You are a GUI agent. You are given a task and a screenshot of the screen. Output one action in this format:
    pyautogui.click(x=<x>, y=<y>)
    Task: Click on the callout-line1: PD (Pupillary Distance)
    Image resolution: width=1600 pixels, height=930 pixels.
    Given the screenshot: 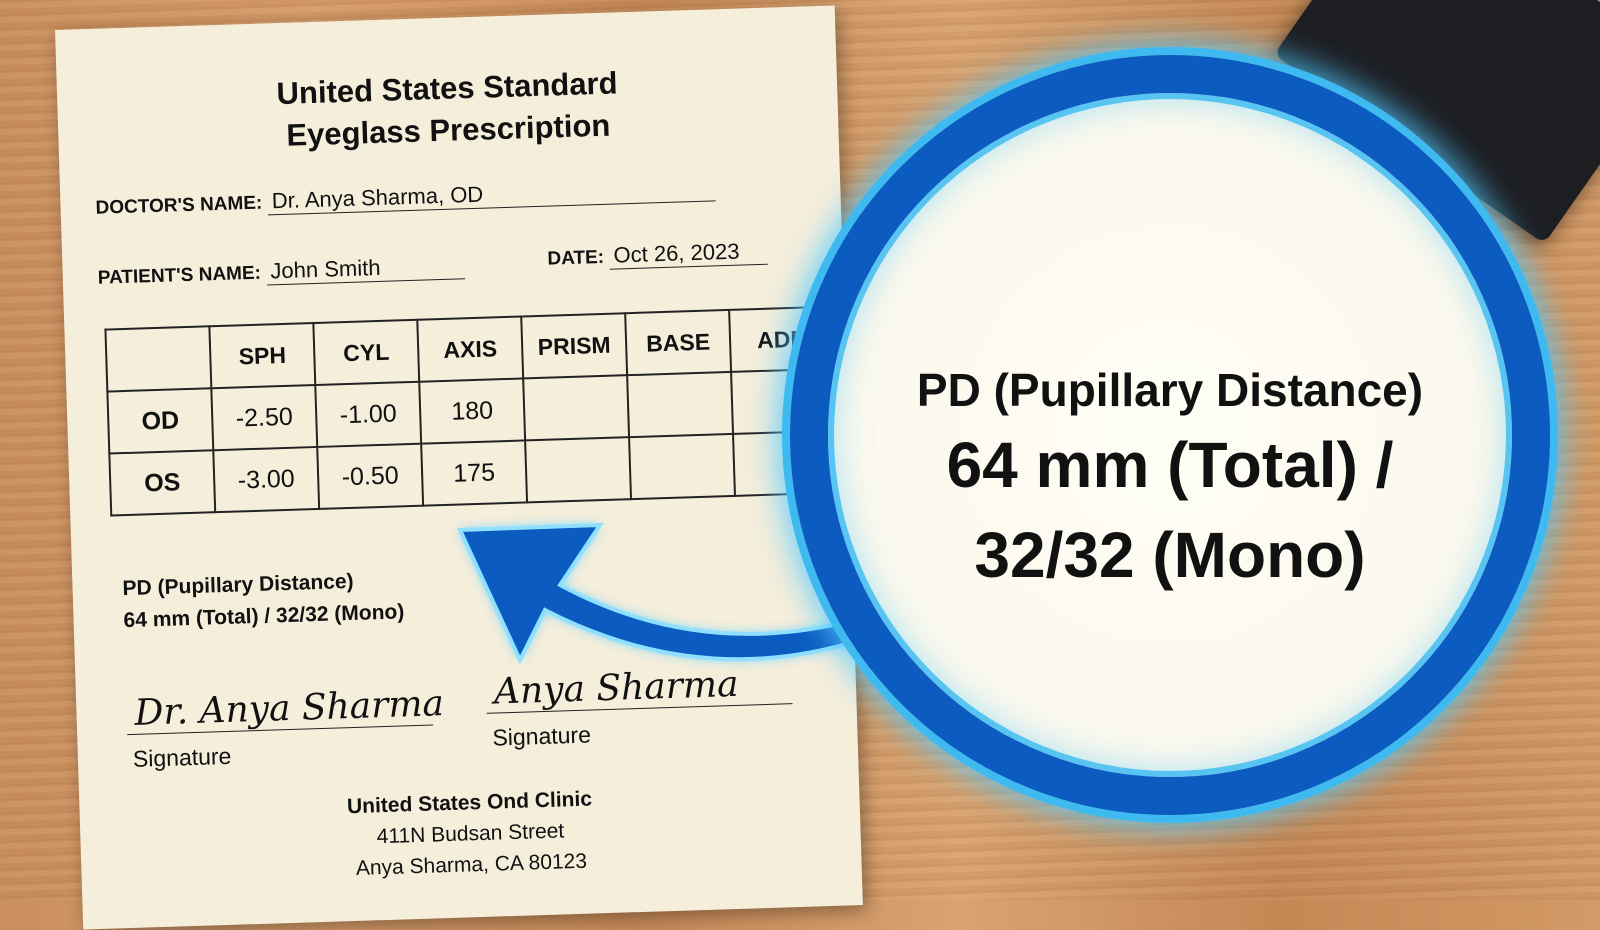 What is the action you would take?
    pyautogui.click(x=1170, y=390)
    